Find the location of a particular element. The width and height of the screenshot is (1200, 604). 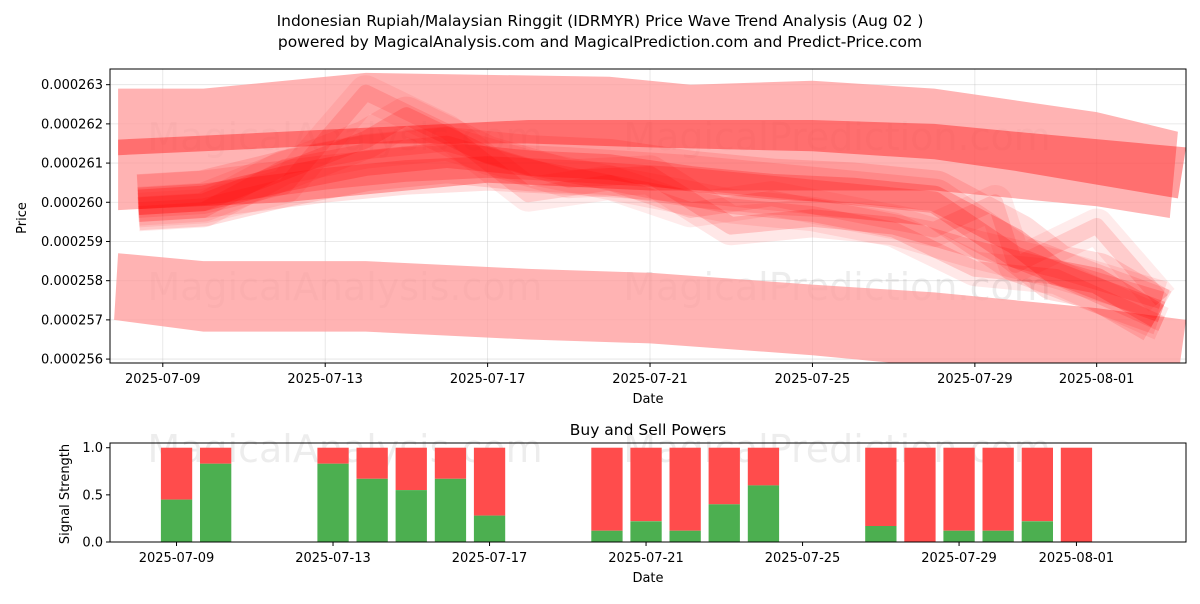

price-y-axis-label: Price is located at coordinates (22, 218).